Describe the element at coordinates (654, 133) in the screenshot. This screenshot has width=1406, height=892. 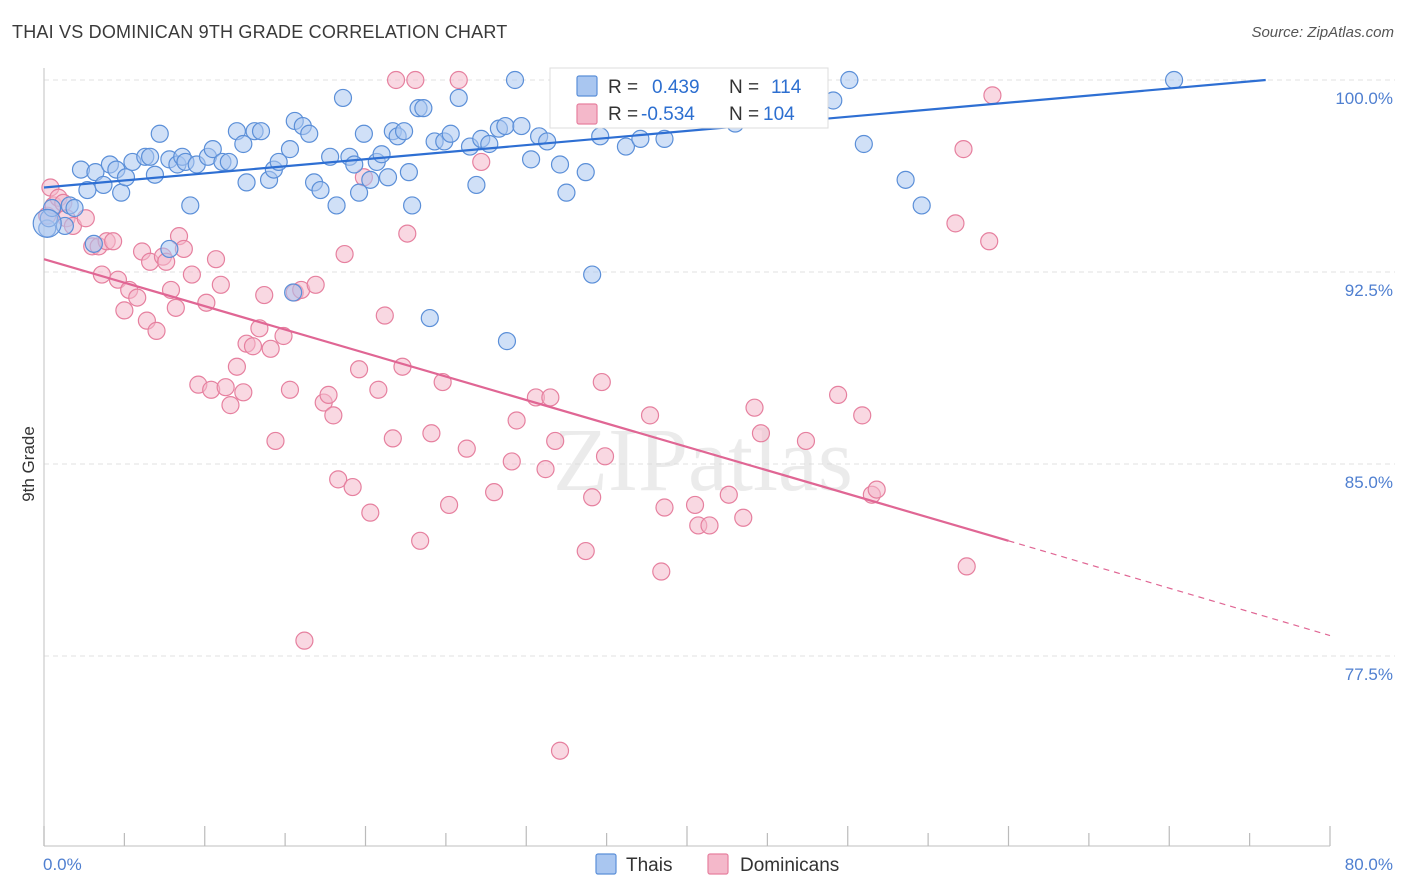
I see `thais-trend-line` at that location.